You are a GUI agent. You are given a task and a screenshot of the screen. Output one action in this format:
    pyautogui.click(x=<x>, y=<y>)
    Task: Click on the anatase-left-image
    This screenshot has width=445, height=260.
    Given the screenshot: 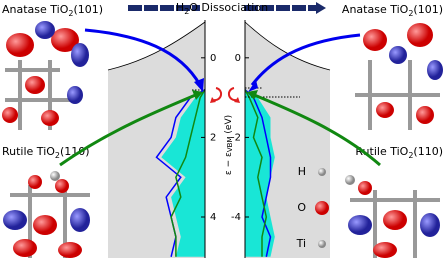 What is the action you would take?
    pyautogui.click(x=45, y=75)
    